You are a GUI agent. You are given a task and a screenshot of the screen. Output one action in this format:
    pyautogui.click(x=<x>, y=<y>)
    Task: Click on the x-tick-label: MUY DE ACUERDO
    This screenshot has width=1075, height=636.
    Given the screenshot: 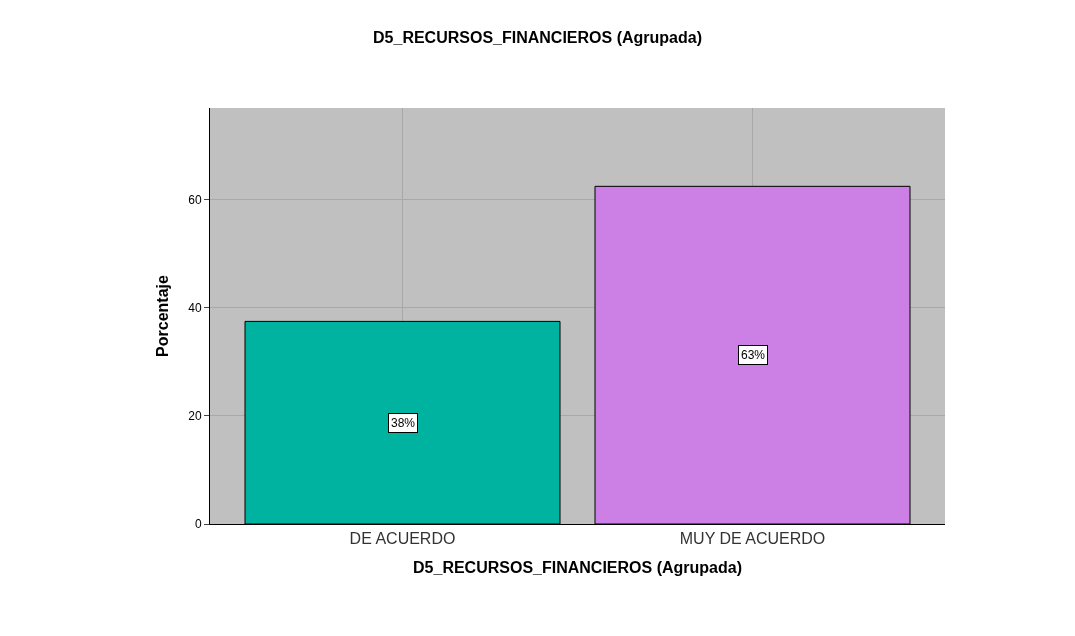 What is the action you would take?
    pyautogui.click(x=752, y=539)
    